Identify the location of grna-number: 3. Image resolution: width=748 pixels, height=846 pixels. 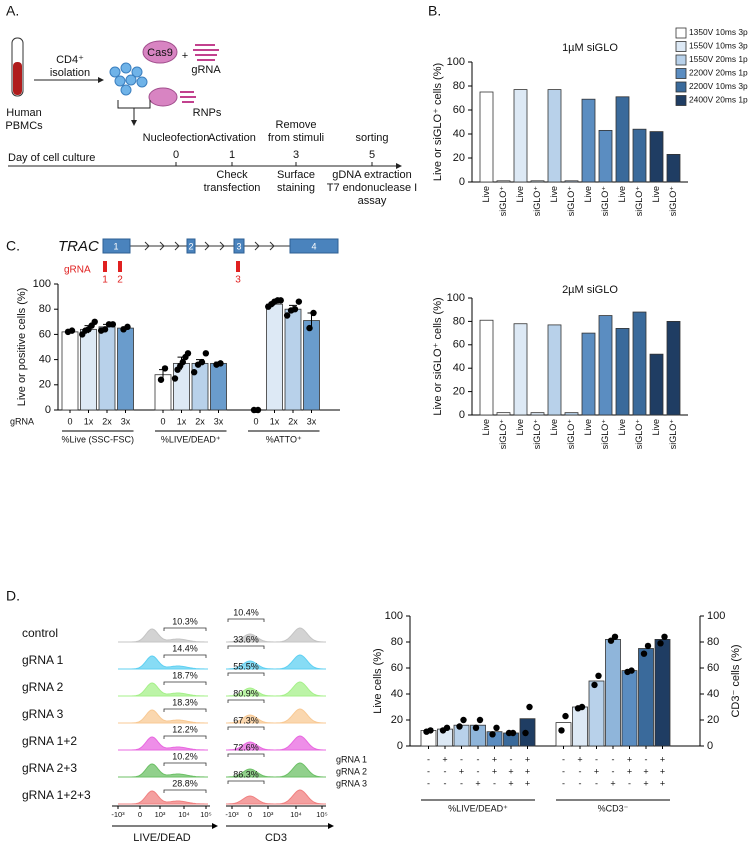
(238, 280).